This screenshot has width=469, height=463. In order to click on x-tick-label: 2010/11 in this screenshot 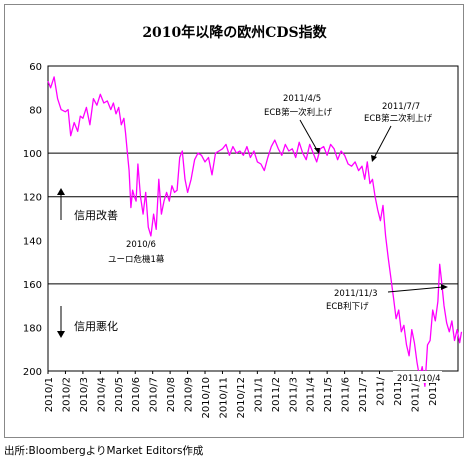, I will do `click(223, 398)`.